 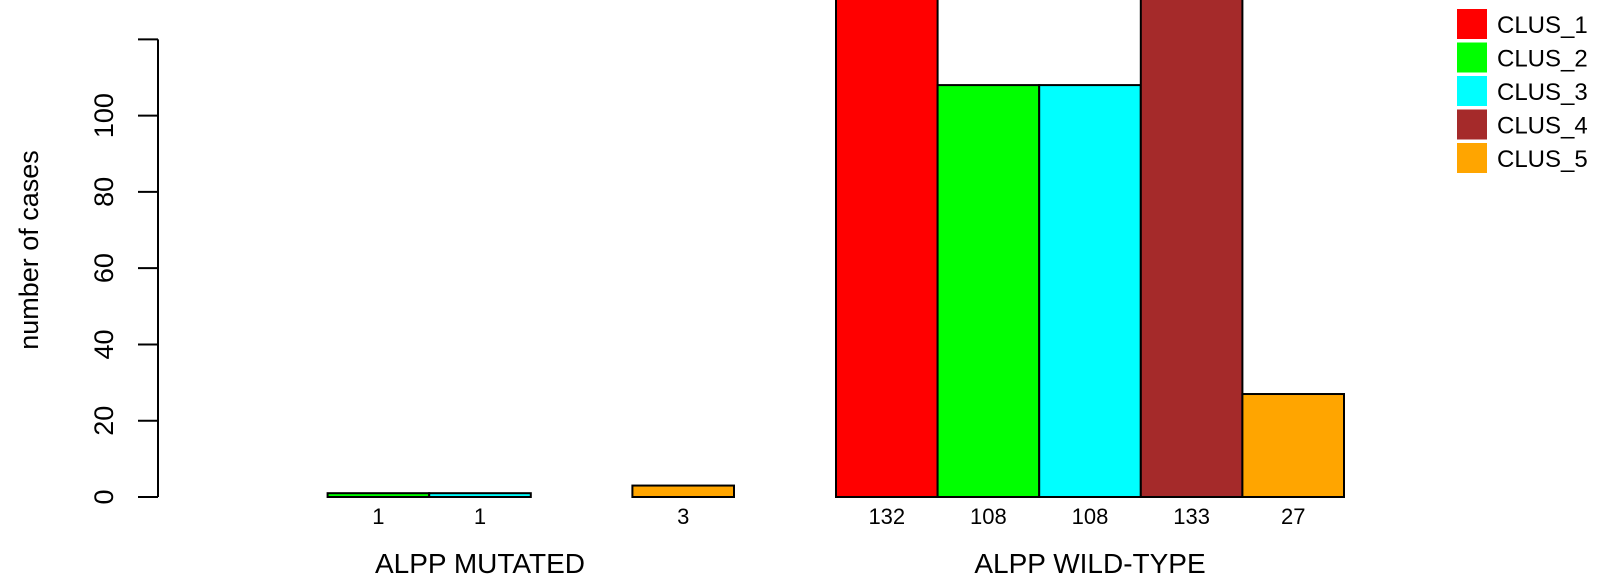 What do you see at coordinates (1542, 159) in the screenshot?
I see `legend-label: CLUS_5` at bounding box center [1542, 159].